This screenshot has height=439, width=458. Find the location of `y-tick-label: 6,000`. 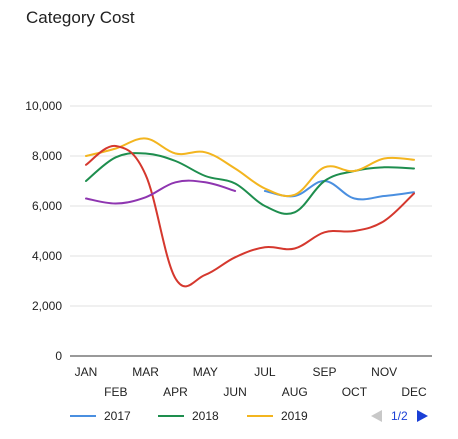

y-tick-label: 6,000 is located at coordinates (47, 206).